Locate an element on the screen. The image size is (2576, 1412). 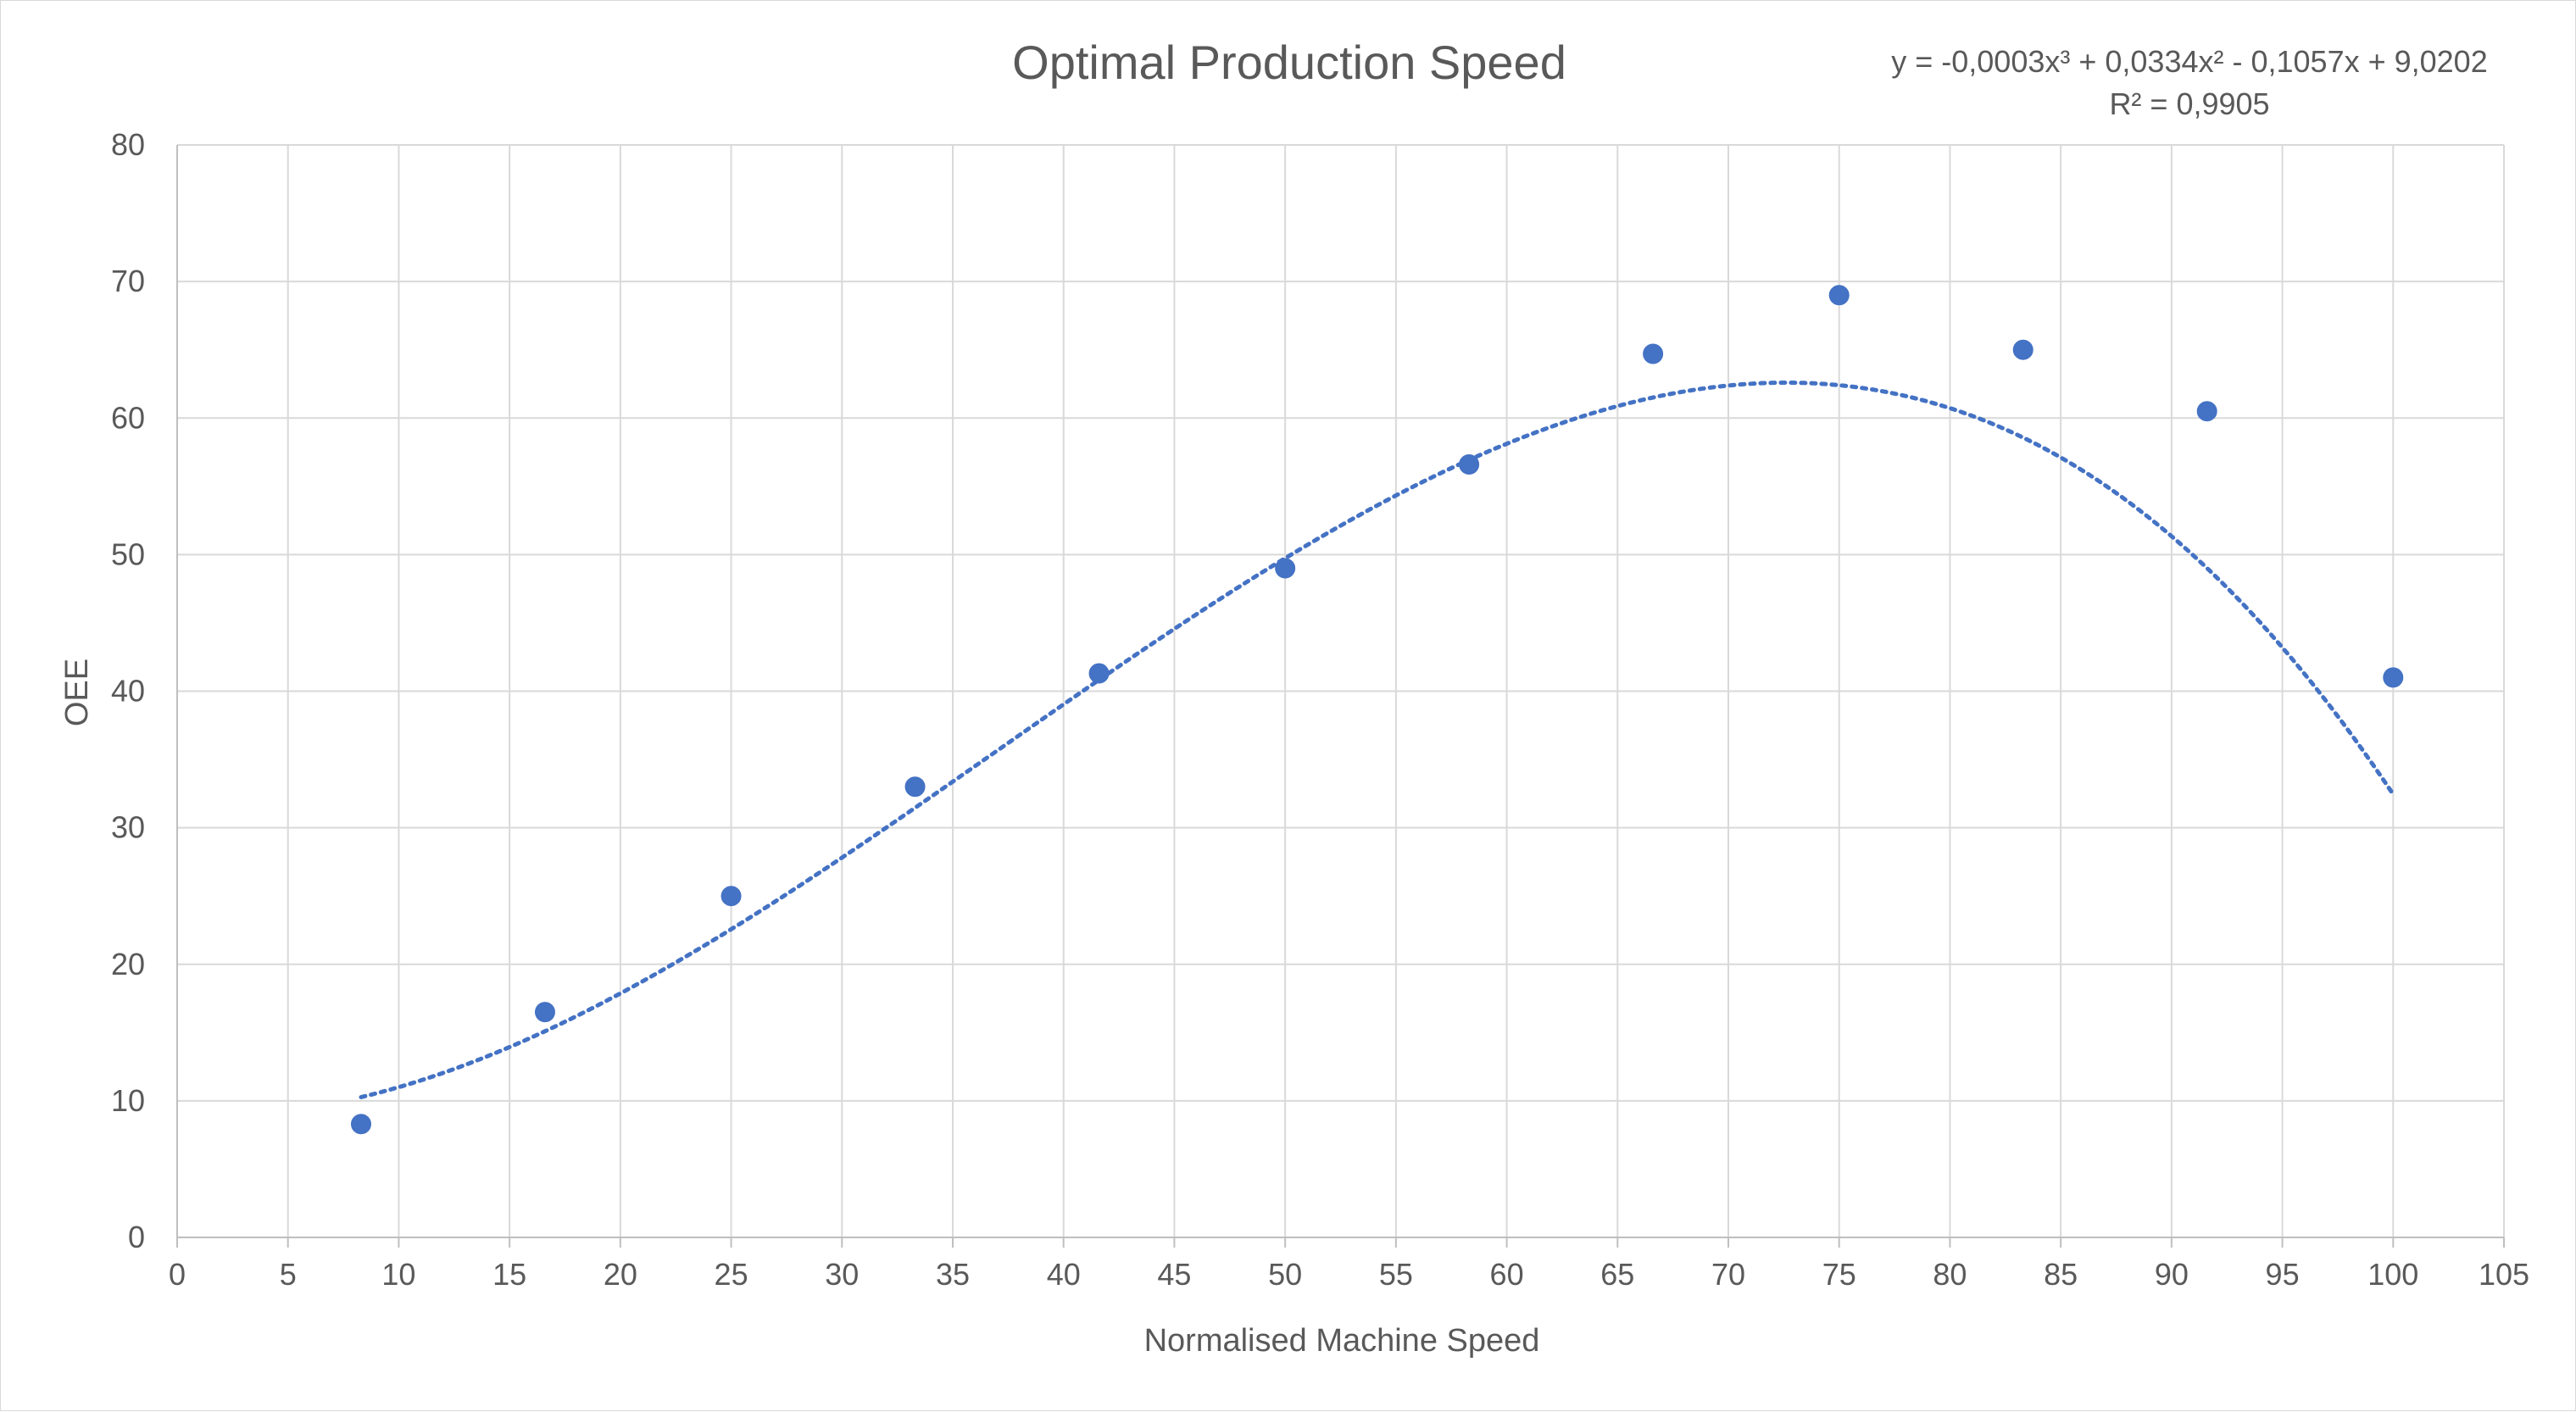
y-tick-label: 10 is located at coordinates (128, 1100).